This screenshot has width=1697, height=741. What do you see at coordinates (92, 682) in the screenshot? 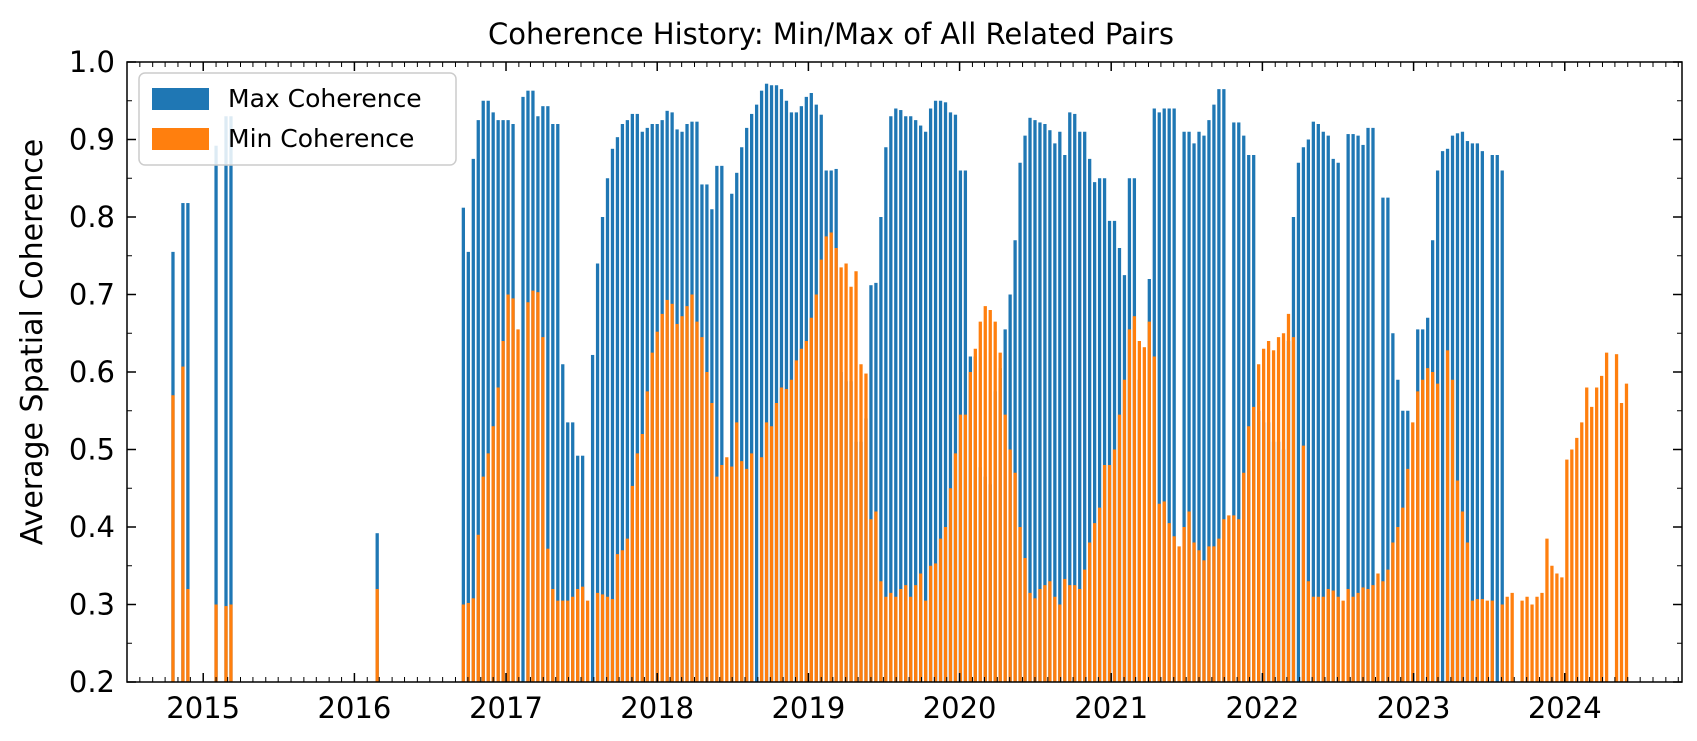
I see `y-tick-label: 0.2` at bounding box center [92, 682].